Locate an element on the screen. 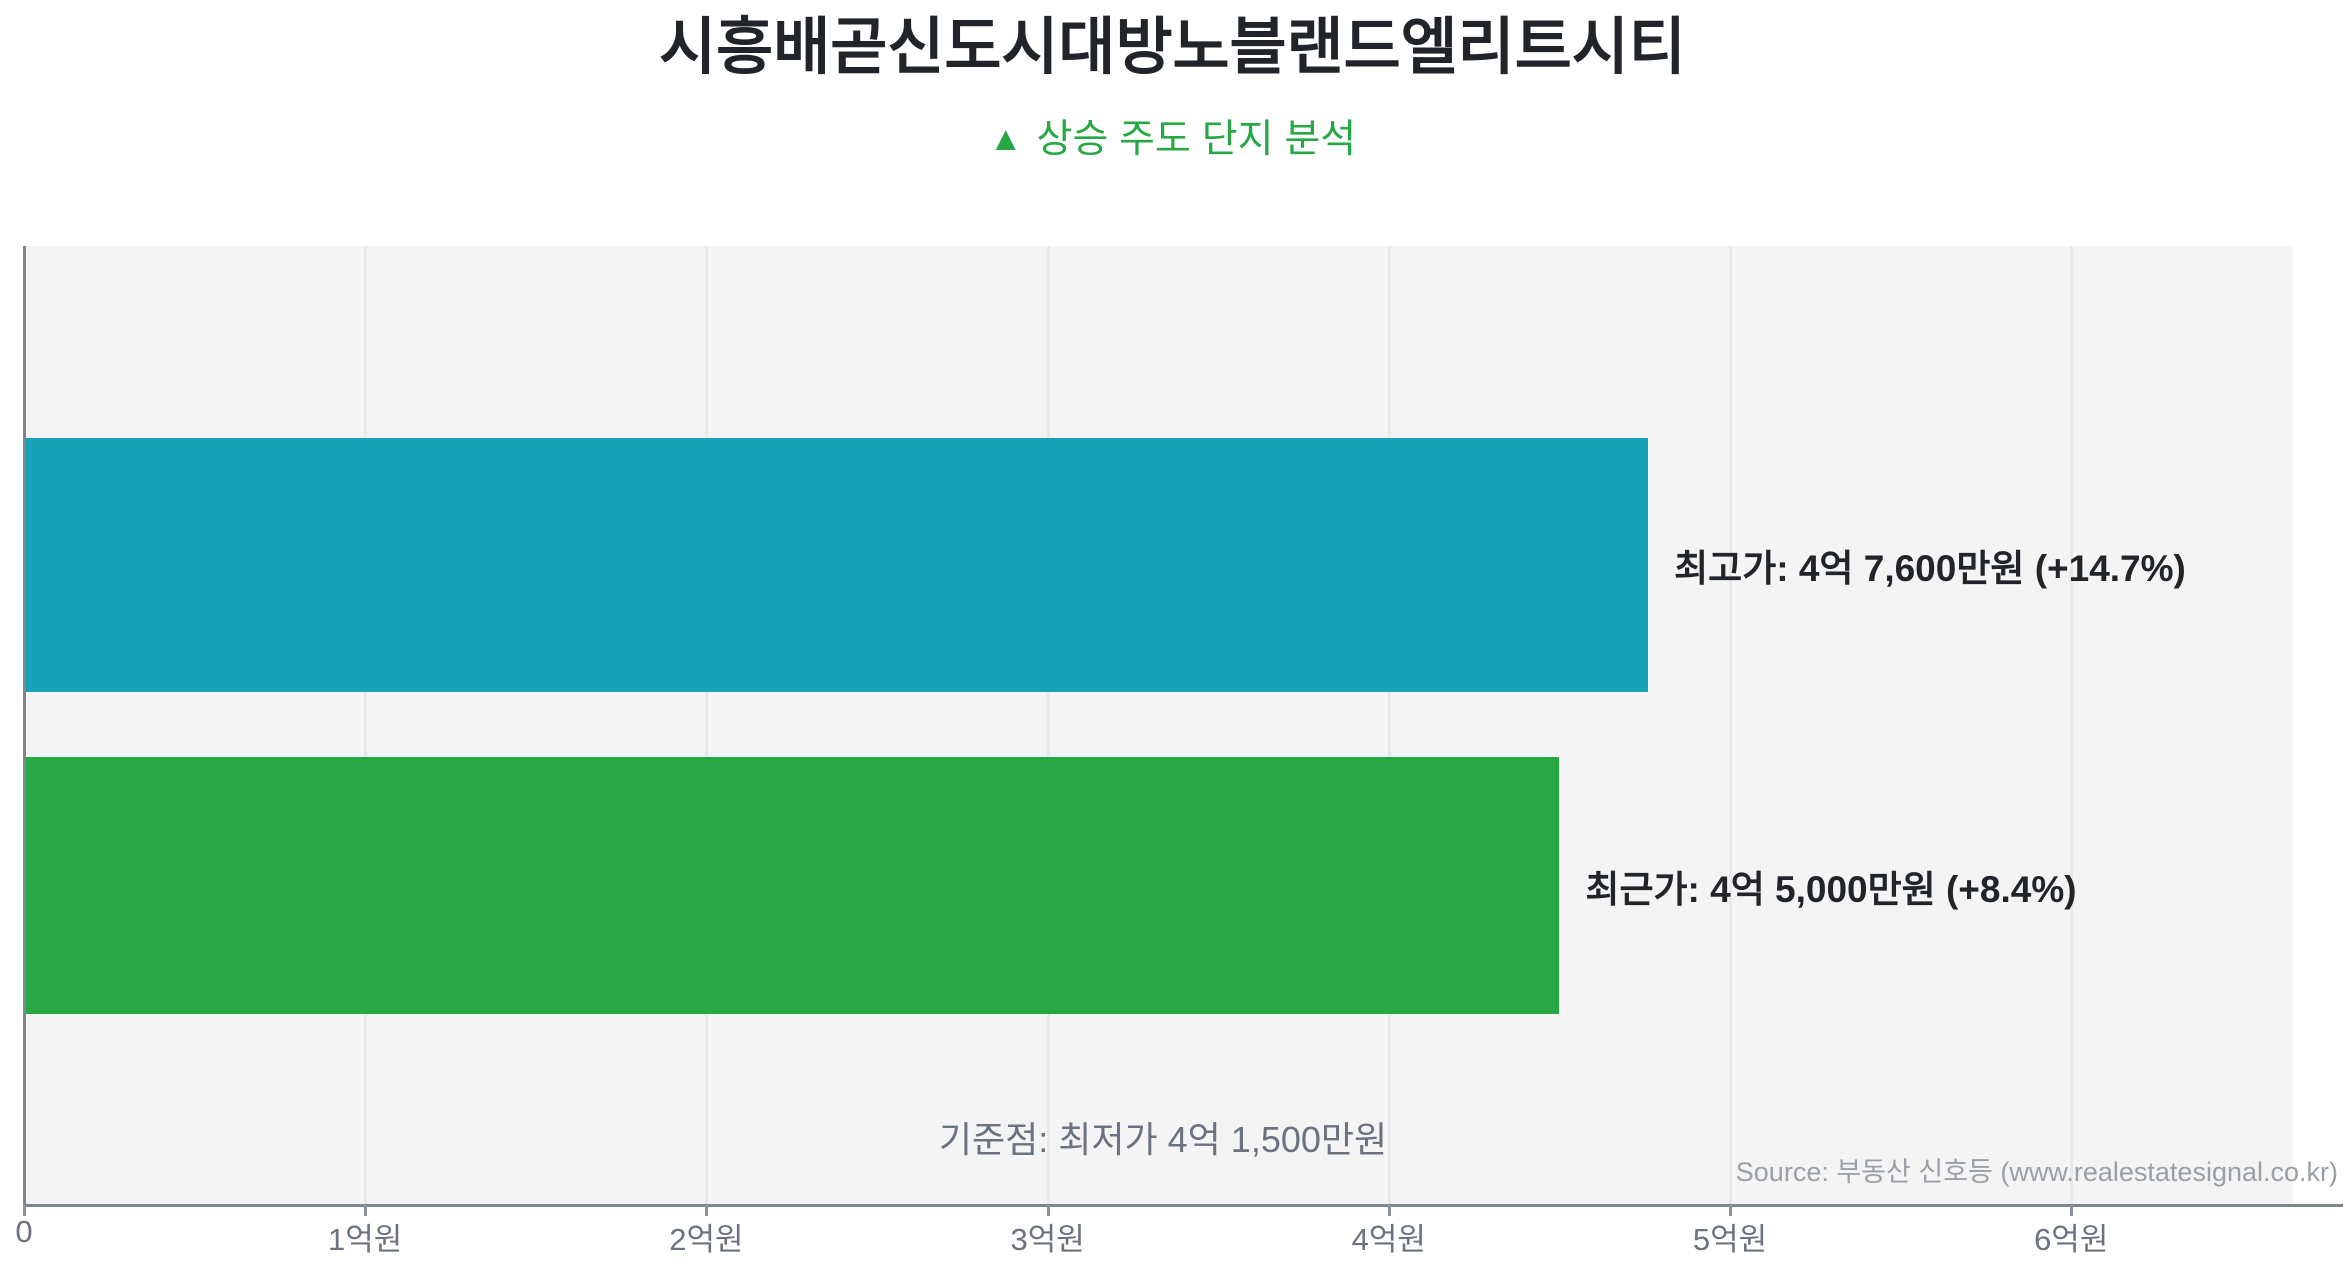 This screenshot has height=1268, width=2345. x-tick-label: 4억원 is located at coordinates (1388, 1239).